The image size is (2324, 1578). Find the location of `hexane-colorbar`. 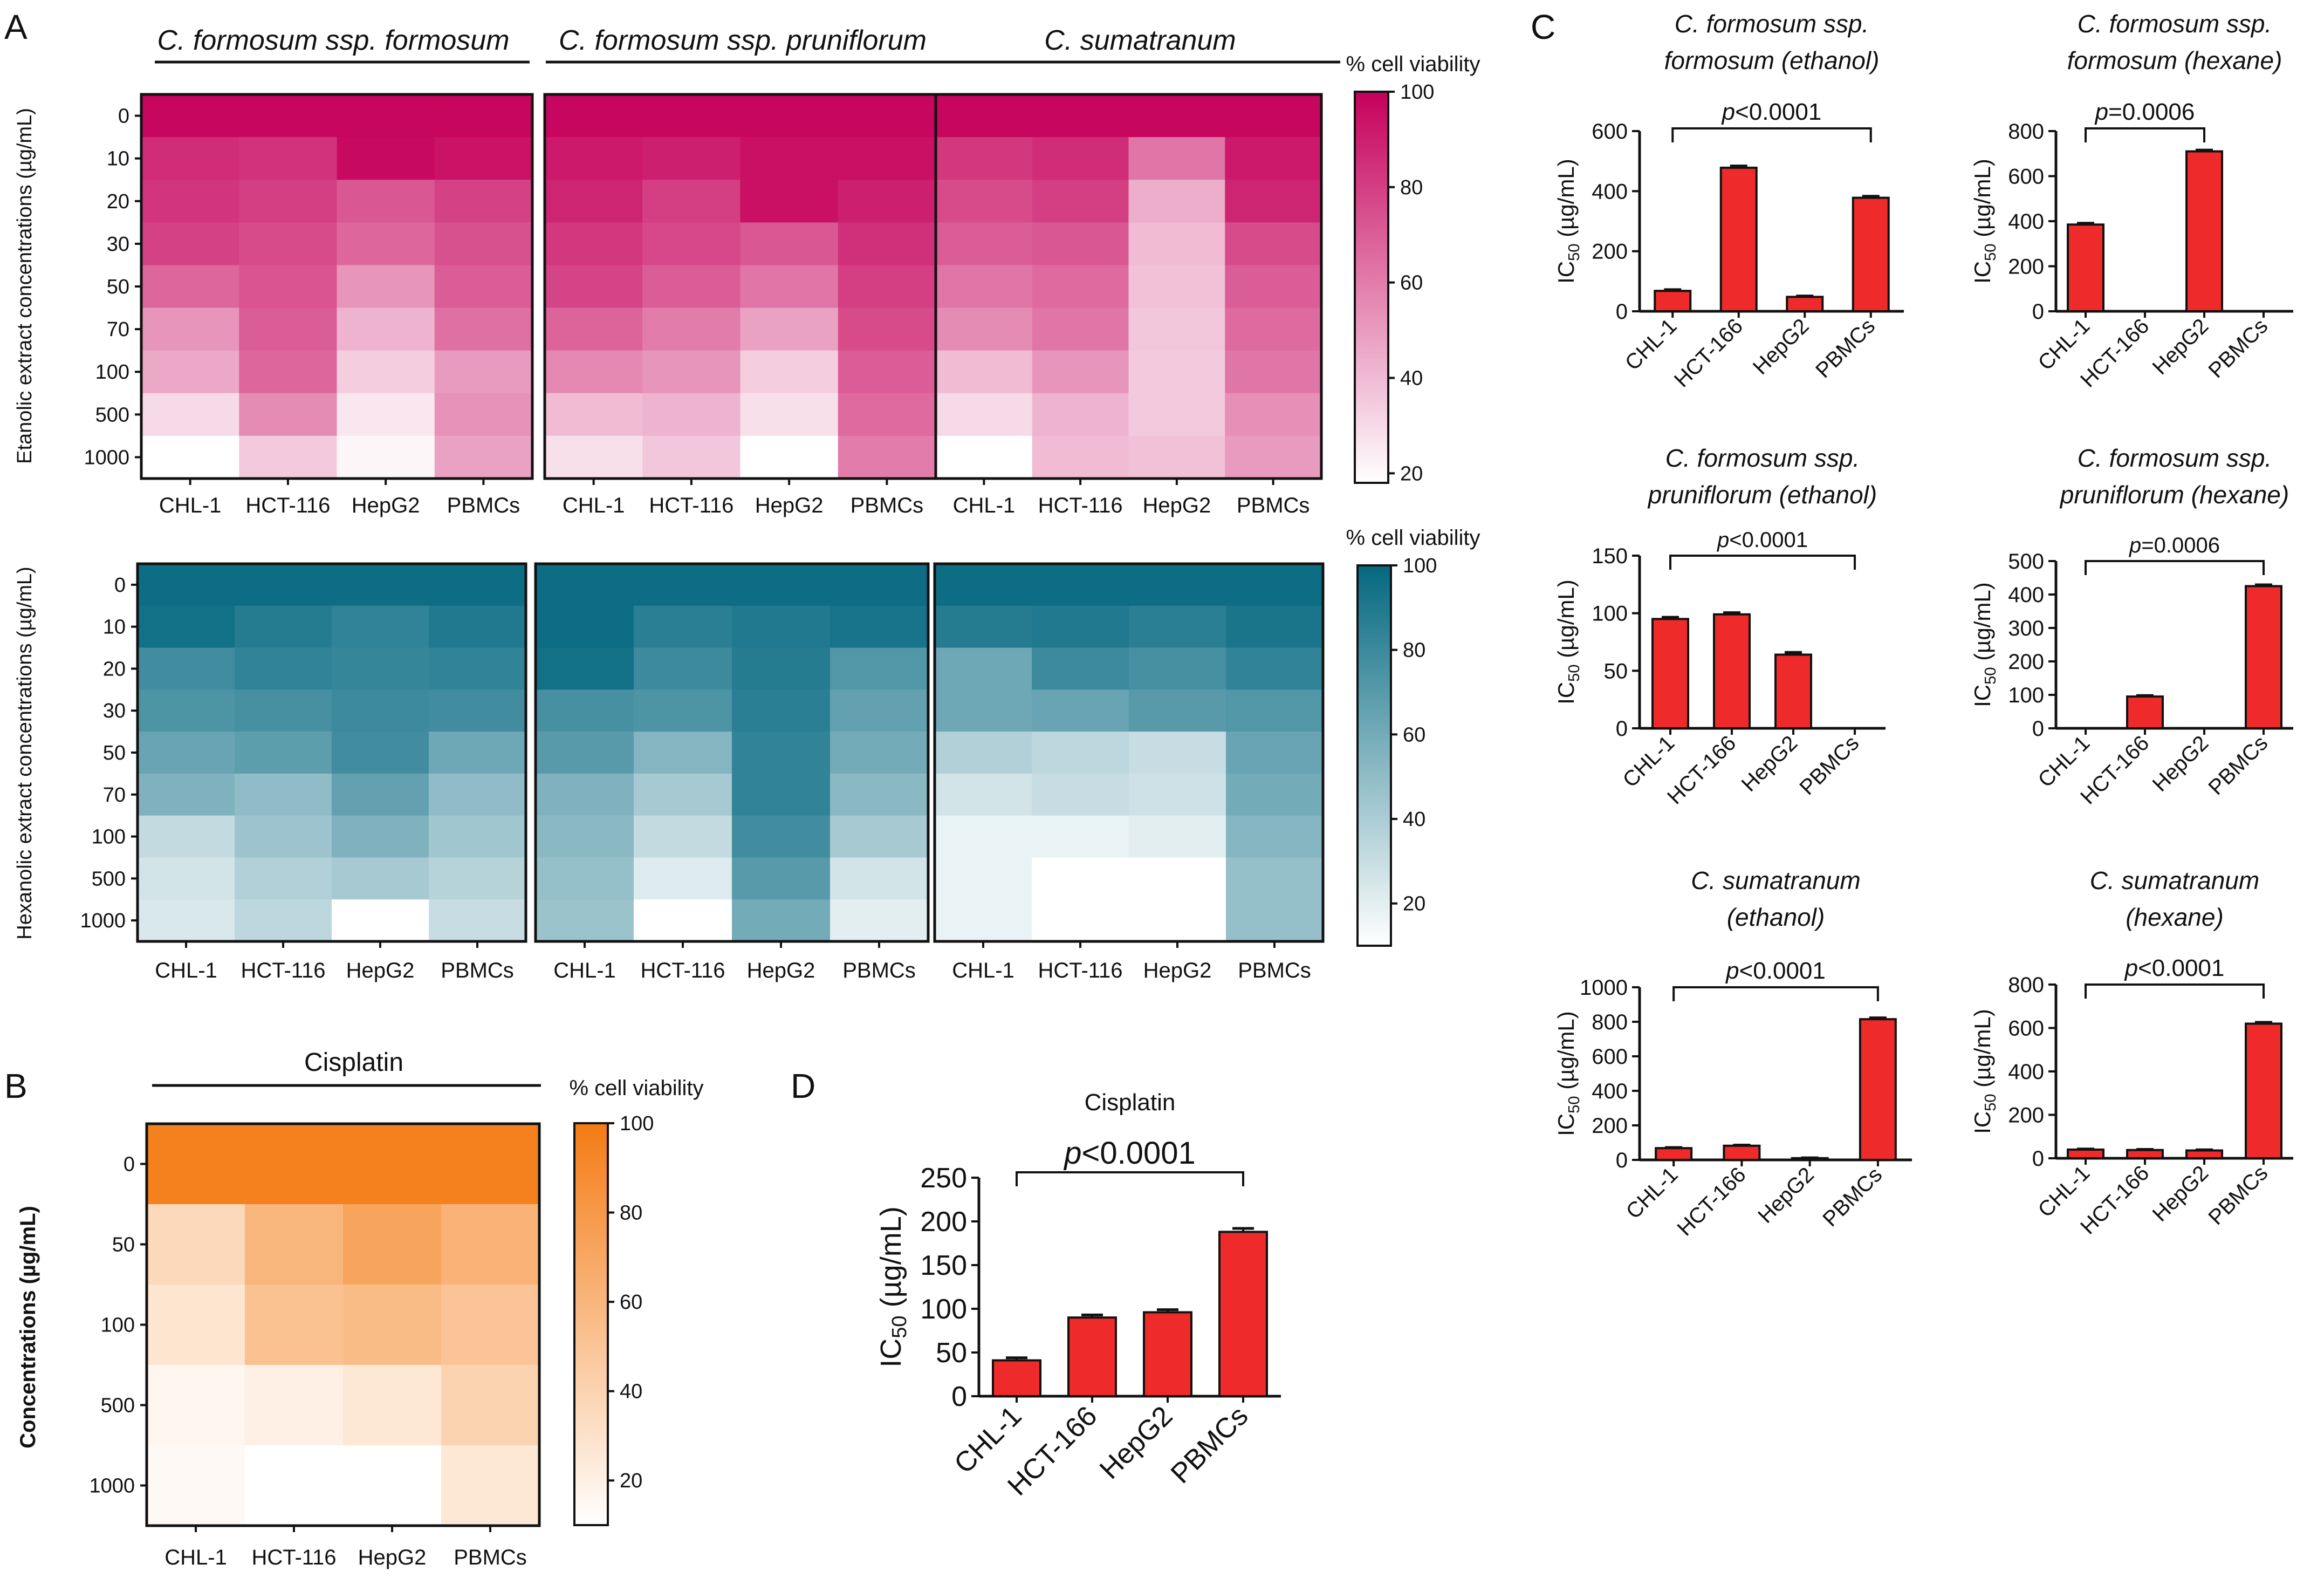

hexane-colorbar is located at coordinates (1374, 755).